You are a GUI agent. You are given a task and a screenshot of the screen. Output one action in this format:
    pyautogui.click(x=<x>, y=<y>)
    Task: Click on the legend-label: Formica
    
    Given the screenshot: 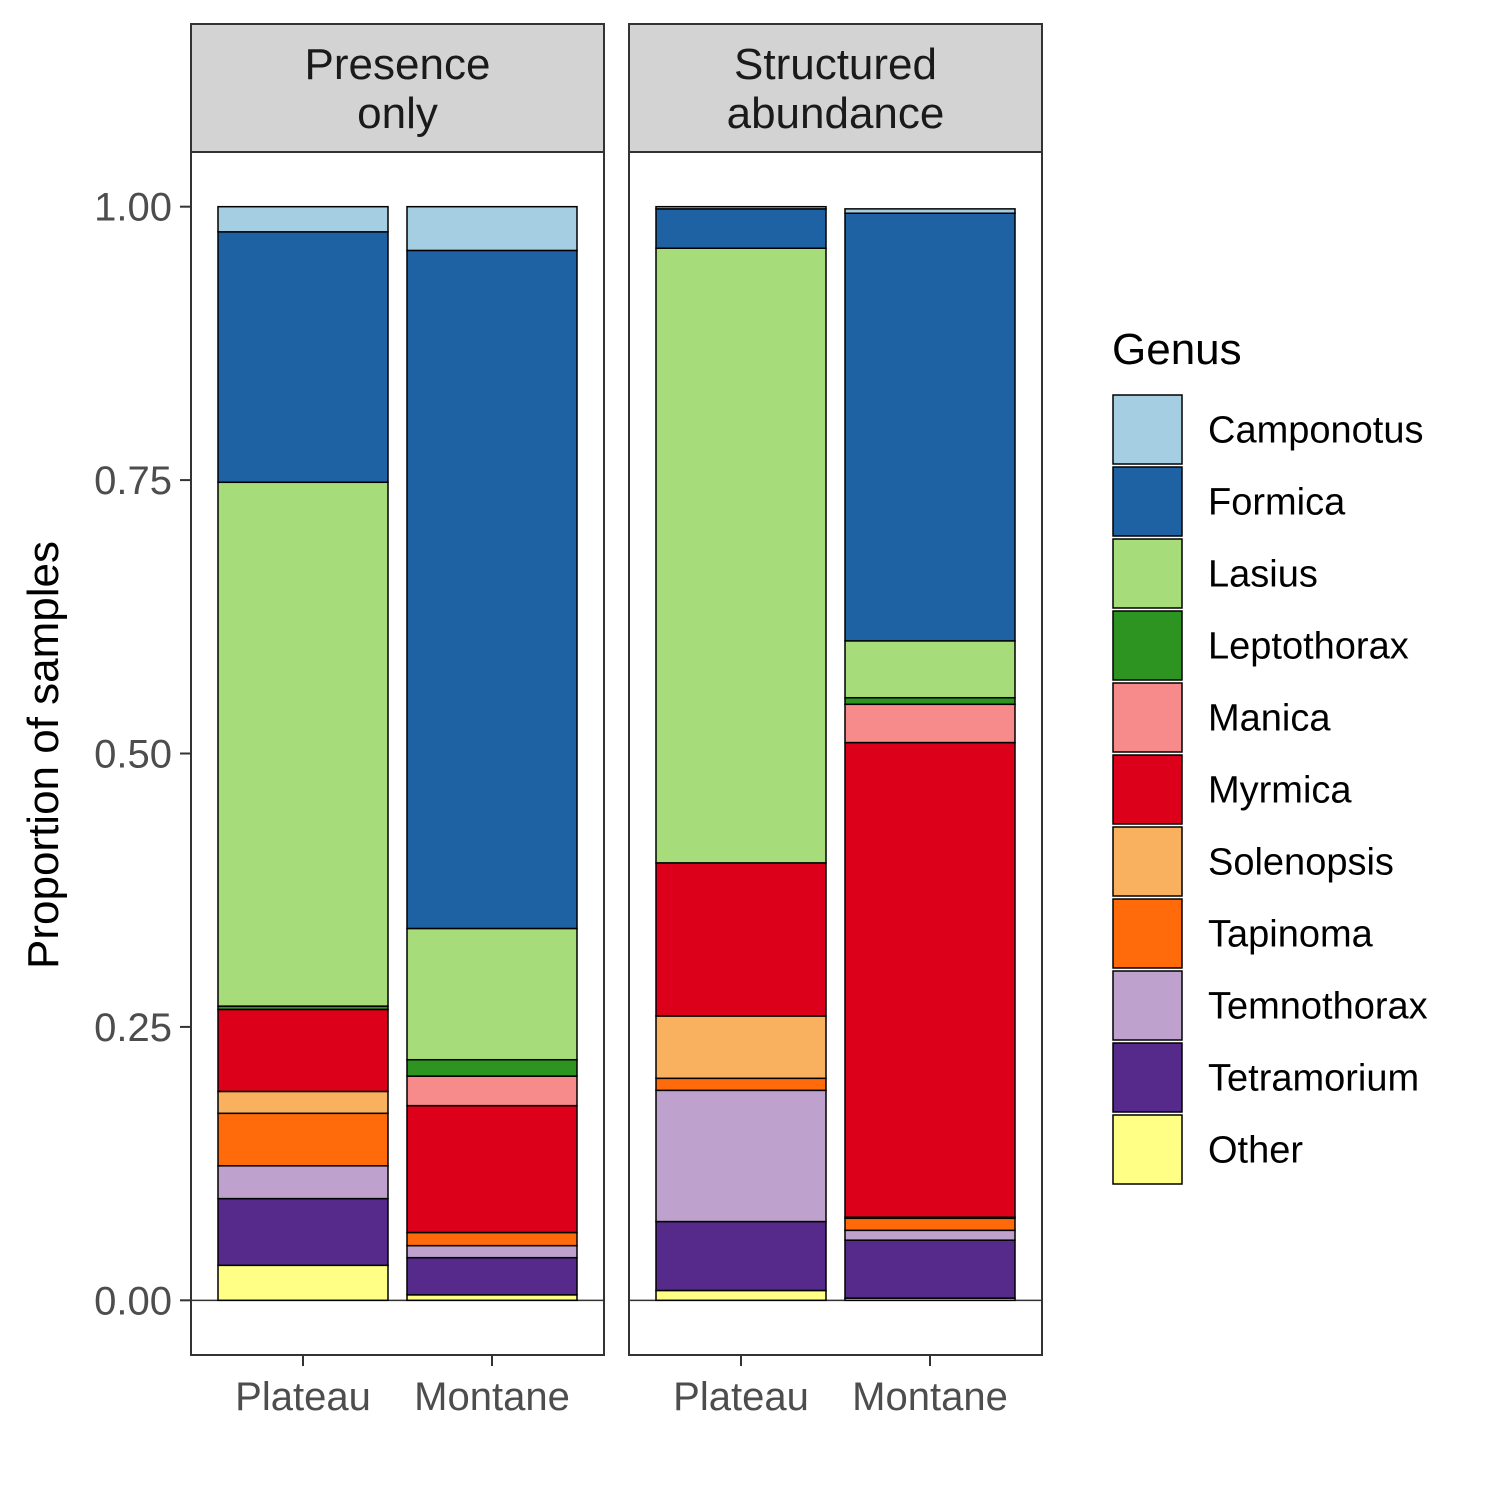 What is the action you would take?
    pyautogui.click(x=1277, y=503)
    